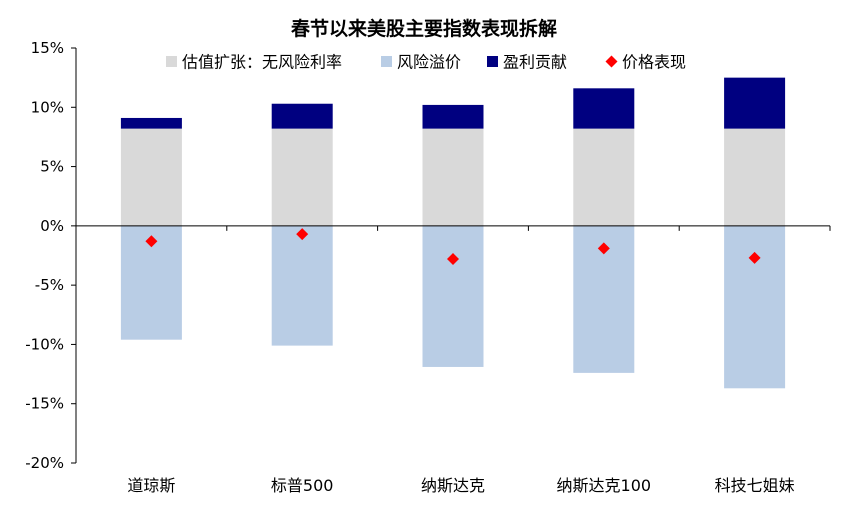 The width and height of the screenshot is (848, 512). What do you see at coordinates (52, 167) in the screenshot?
I see `y-tick-label: 5%` at bounding box center [52, 167].